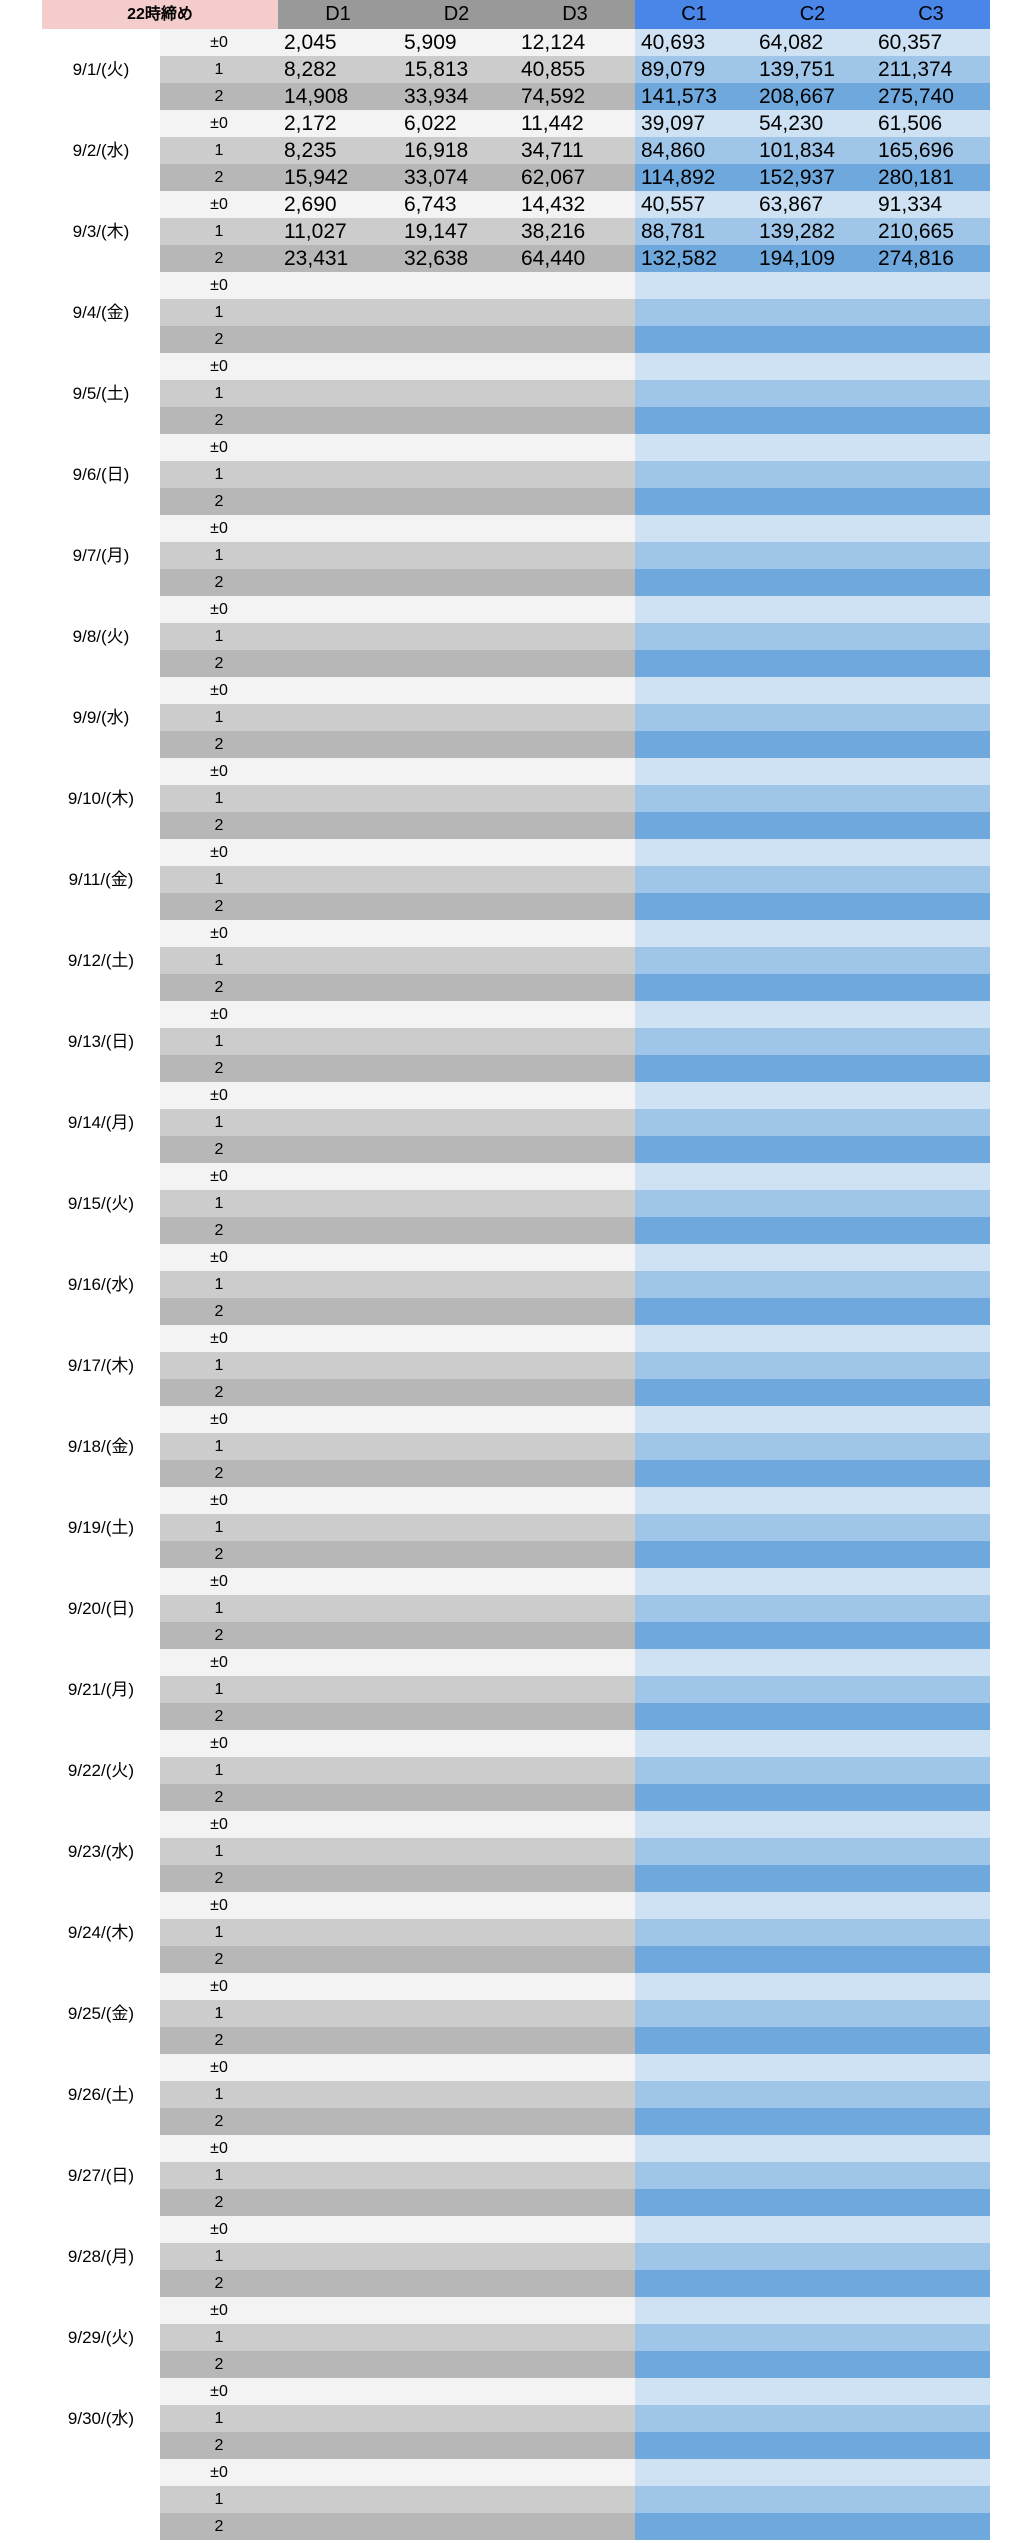 The image size is (1024, 2543). I want to click on date-label: 9/27/(日), so click(101, 2175).